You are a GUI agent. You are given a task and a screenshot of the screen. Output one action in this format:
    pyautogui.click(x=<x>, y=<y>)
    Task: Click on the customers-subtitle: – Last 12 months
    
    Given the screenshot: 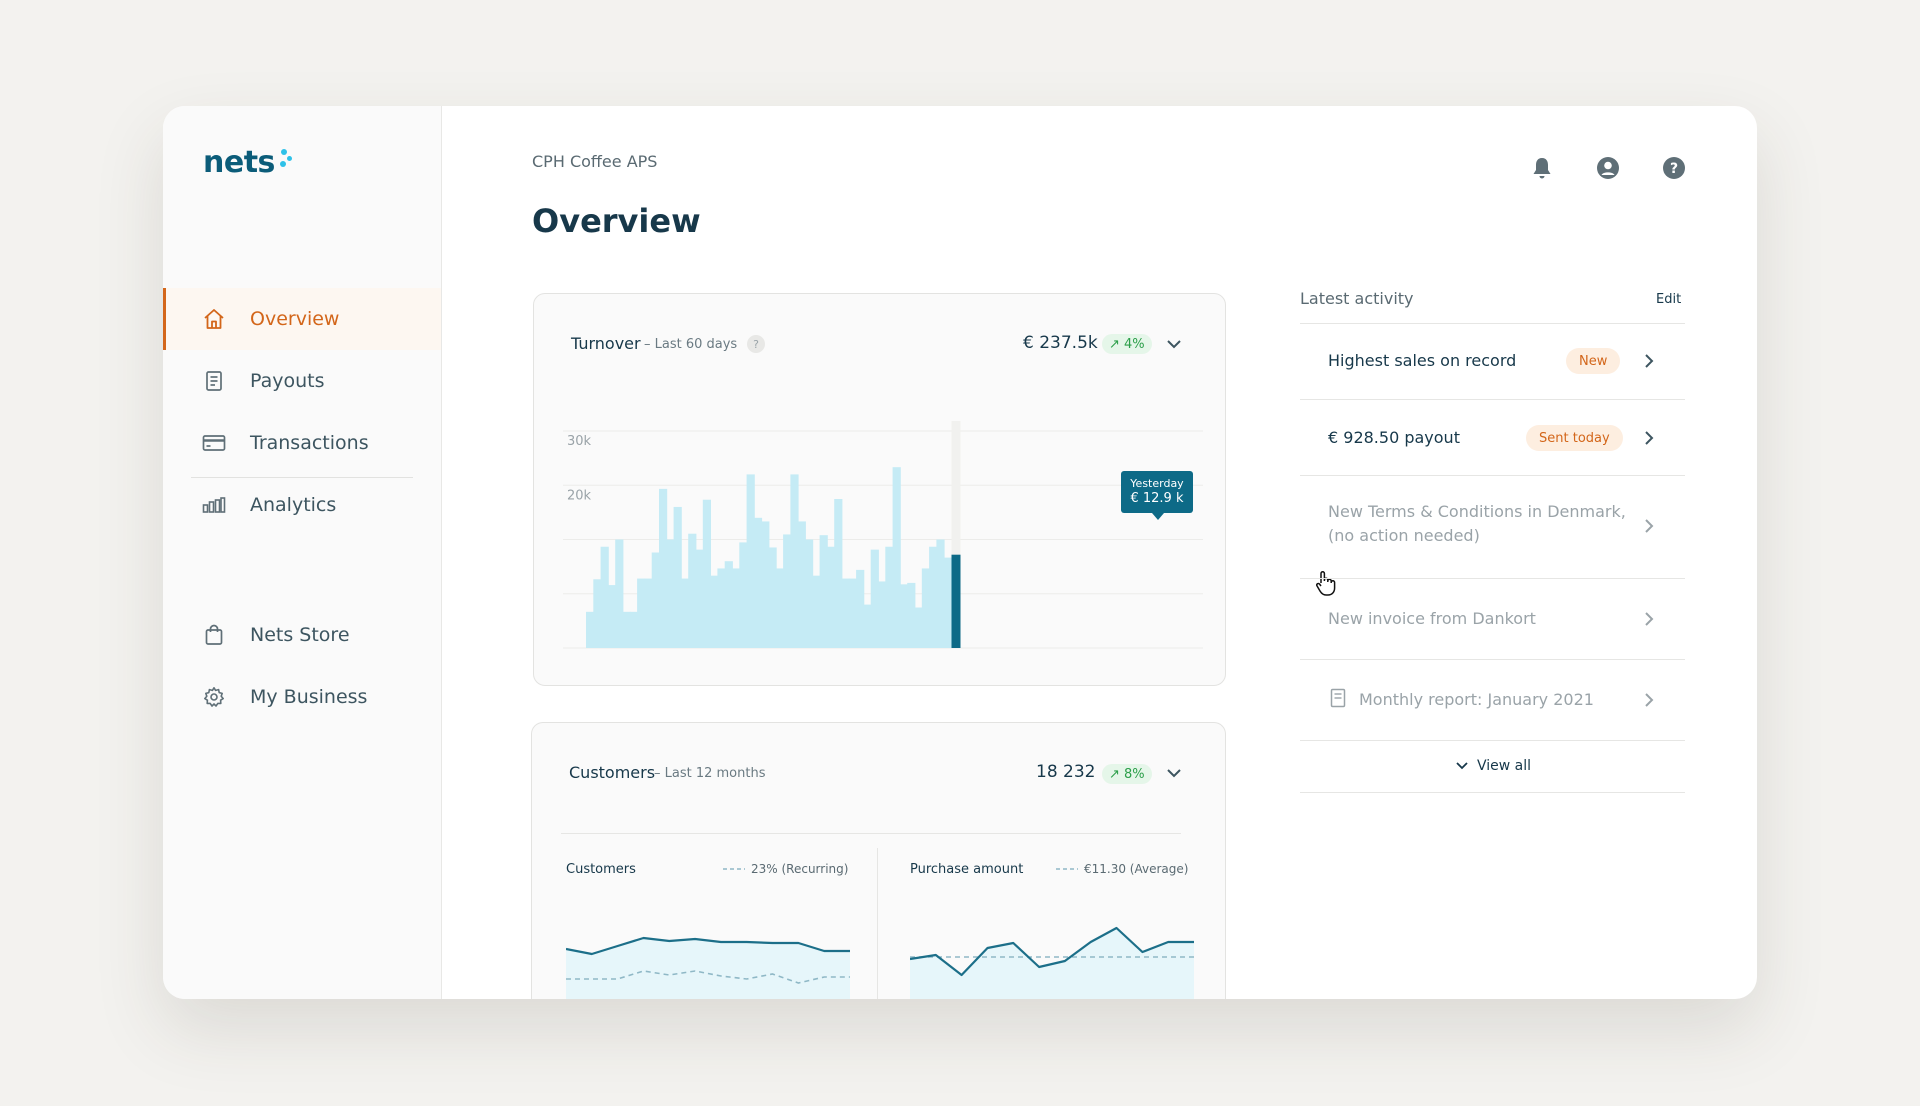 What is the action you would take?
    pyautogui.click(x=710, y=773)
    